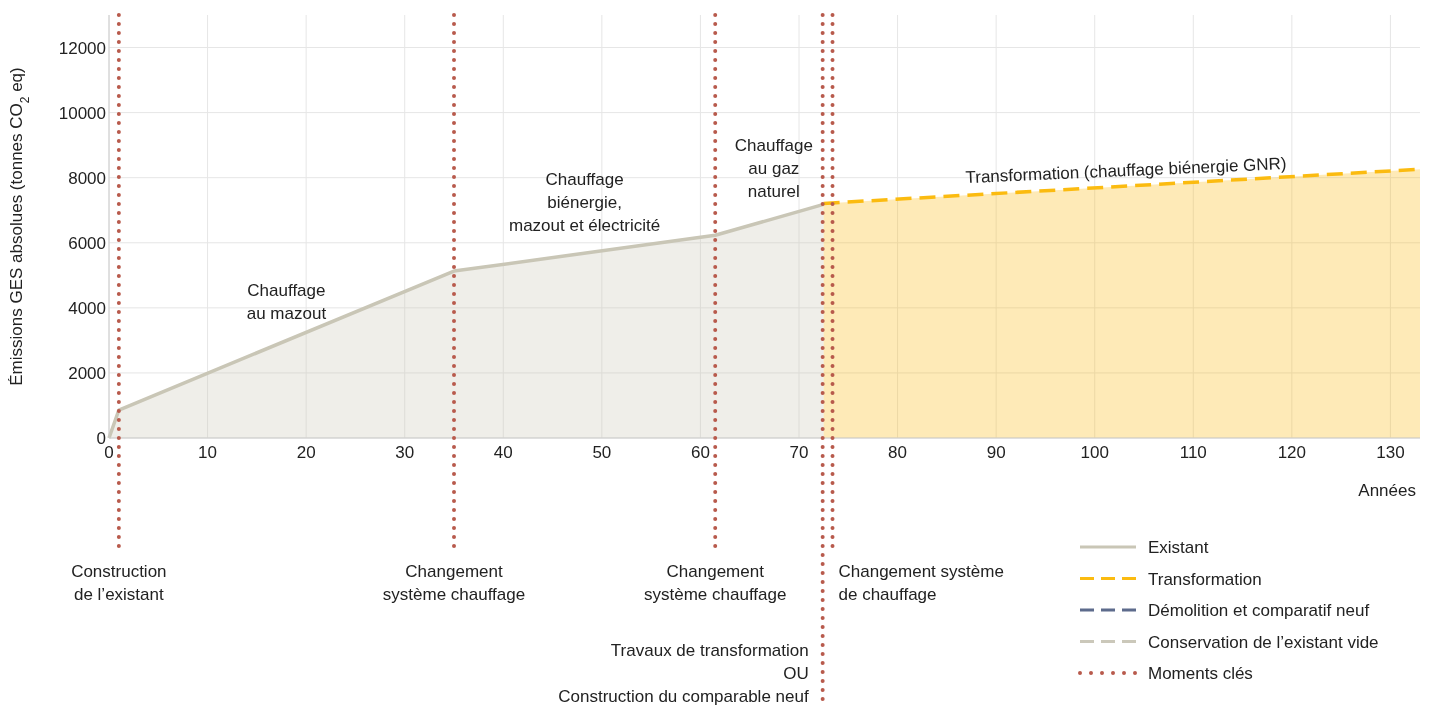 This screenshot has width=1435, height=709. Describe the element at coordinates (773, 168) in the screenshot. I see `annotation: Chauffage au gaz naturel` at that location.